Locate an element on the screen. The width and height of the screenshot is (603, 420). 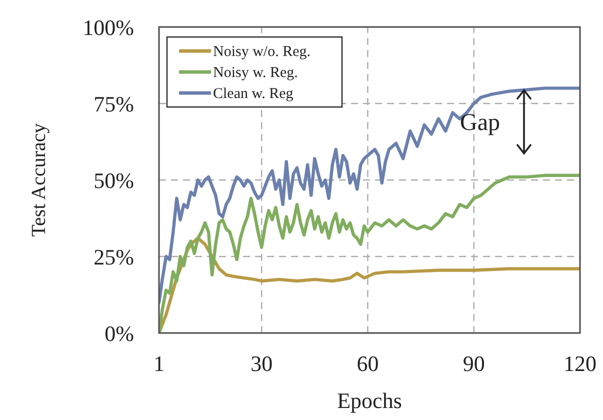
y-tick-label: 75% is located at coordinates (114, 104).